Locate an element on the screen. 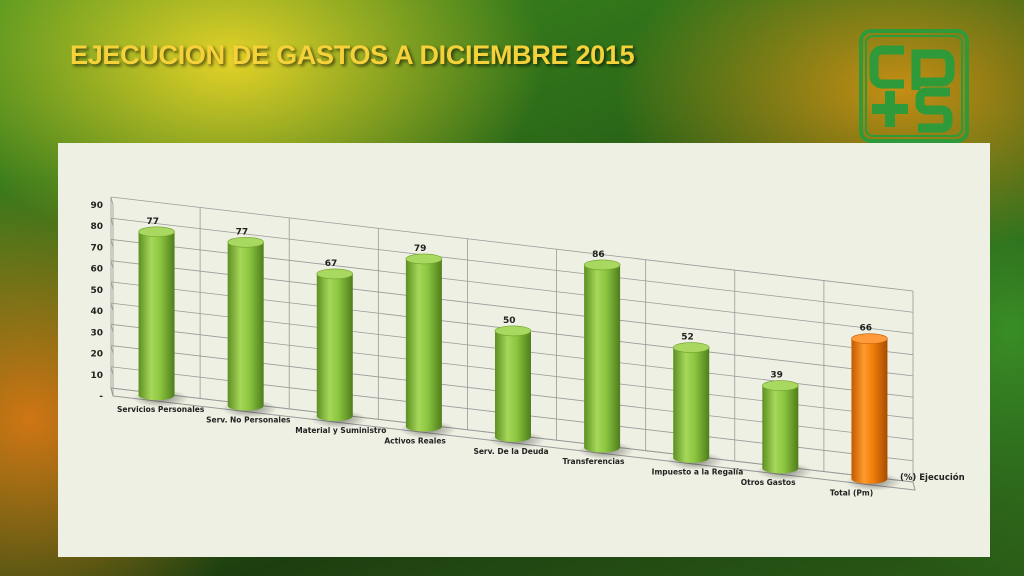 Image resolution: width=1024 pixels, height=576 pixels. category-label: Serv. De la Deuda is located at coordinates (510, 451).